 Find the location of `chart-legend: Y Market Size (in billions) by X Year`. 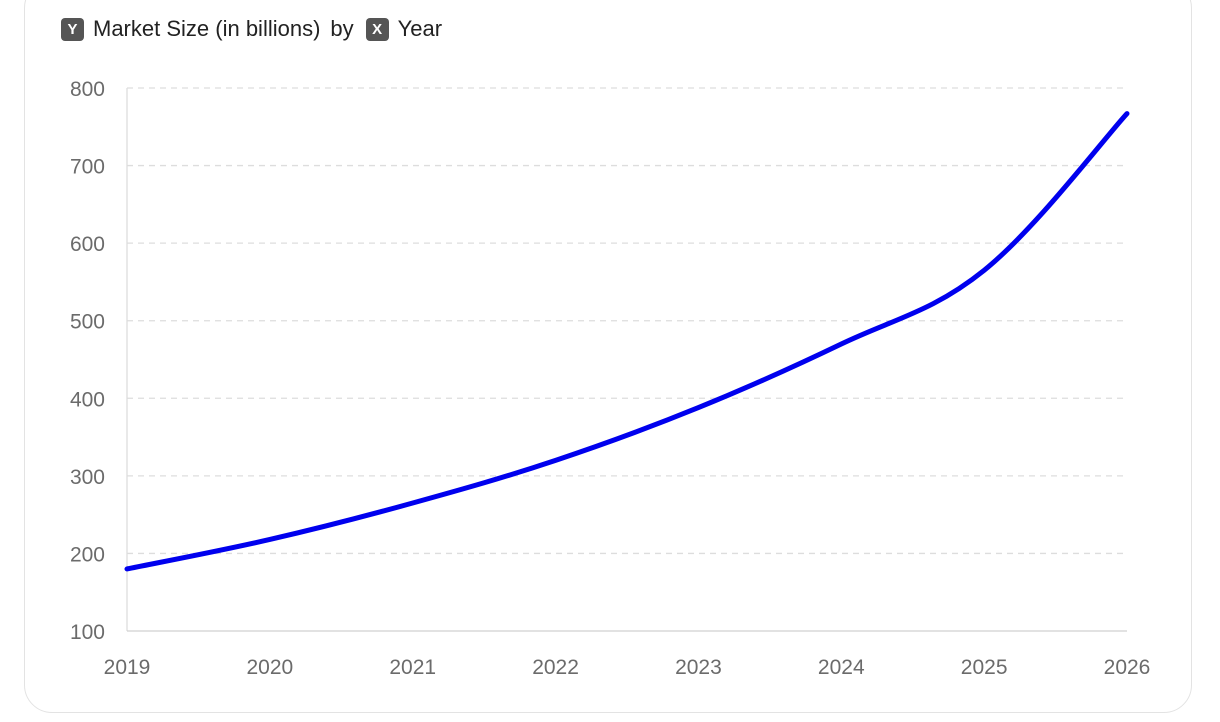

chart-legend: Y Market Size (in billions) by X Year is located at coordinates (251, 29).